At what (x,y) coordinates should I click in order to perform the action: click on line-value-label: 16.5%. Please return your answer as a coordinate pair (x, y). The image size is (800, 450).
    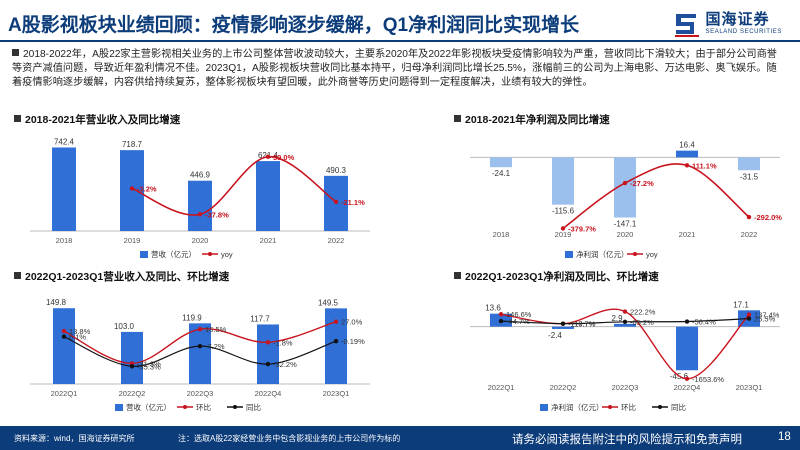
    Looking at the image, I should click on (216, 329).